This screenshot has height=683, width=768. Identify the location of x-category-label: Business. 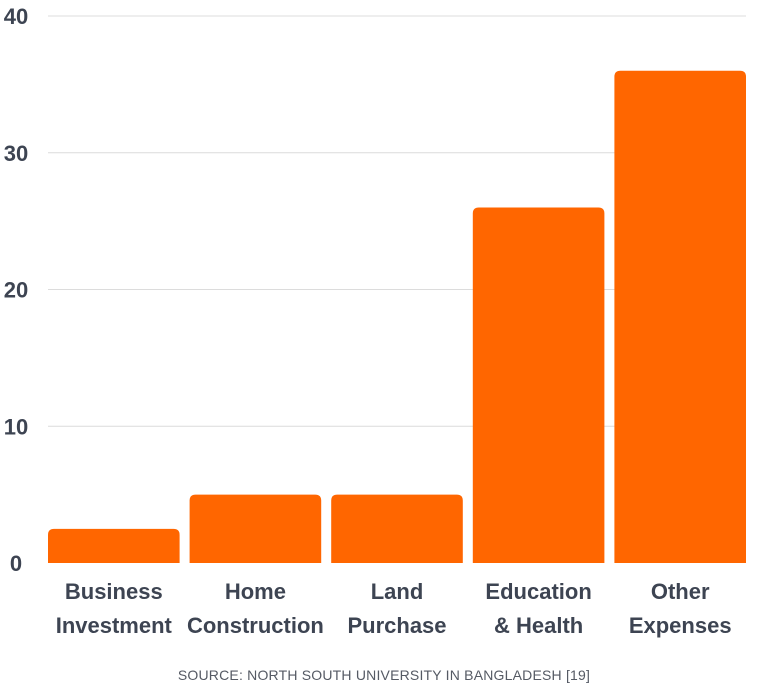
(114, 591).